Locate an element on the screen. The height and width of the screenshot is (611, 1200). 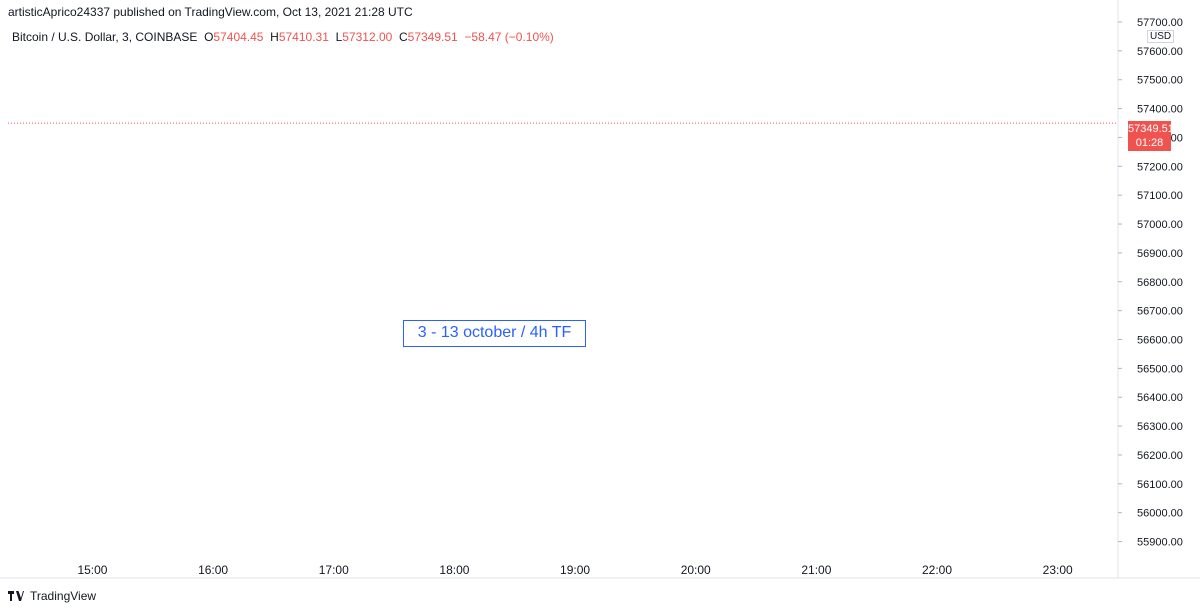
x-tick-label: 18:00 is located at coordinates (454, 570).